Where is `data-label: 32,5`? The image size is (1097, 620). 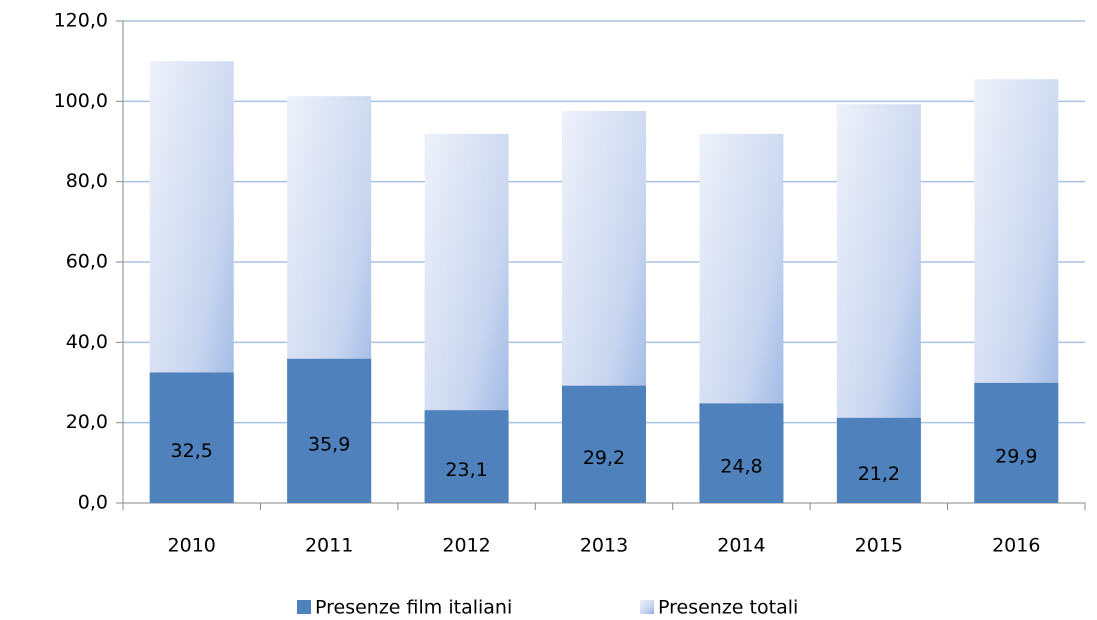 data-label: 32,5 is located at coordinates (192, 451).